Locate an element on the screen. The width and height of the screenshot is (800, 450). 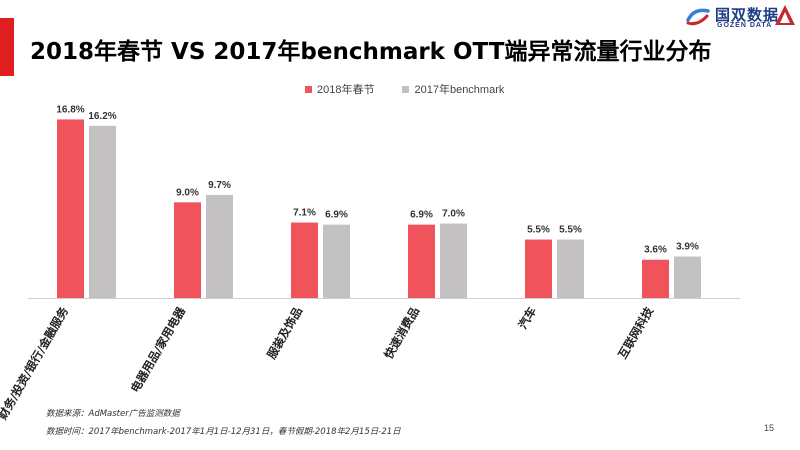
data-label-2017-2: 6.9% is located at coordinates (336, 215).